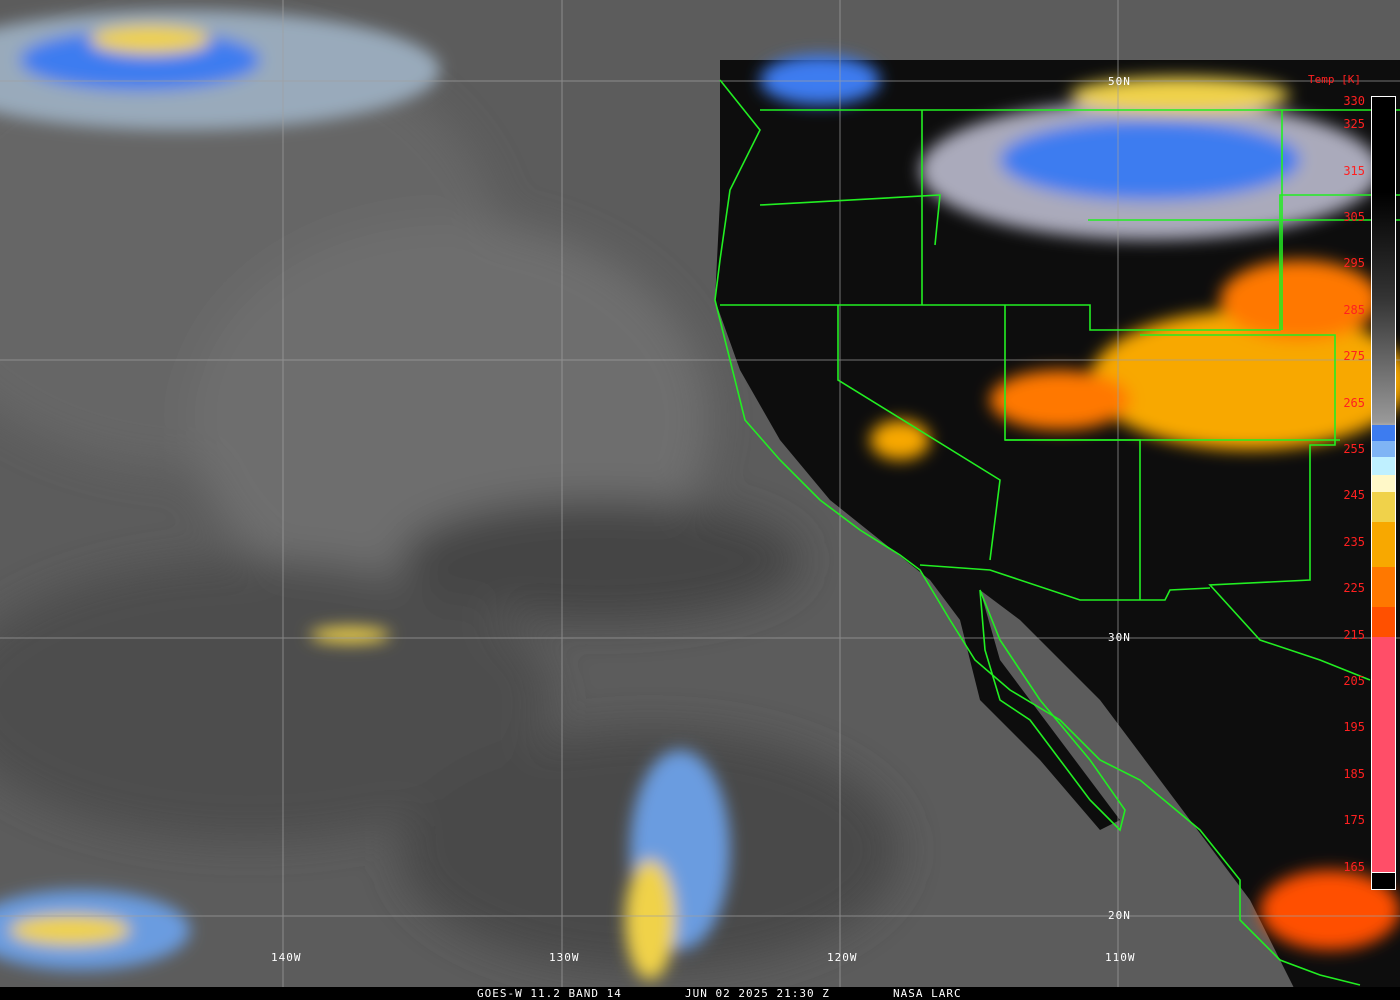 The width and height of the screenshot is (1400, 1000). What do you see at coordinates (1119, 81) in the screenshot?
I see `lat-label-50n: 50N` at bounding box center [1119, 81].